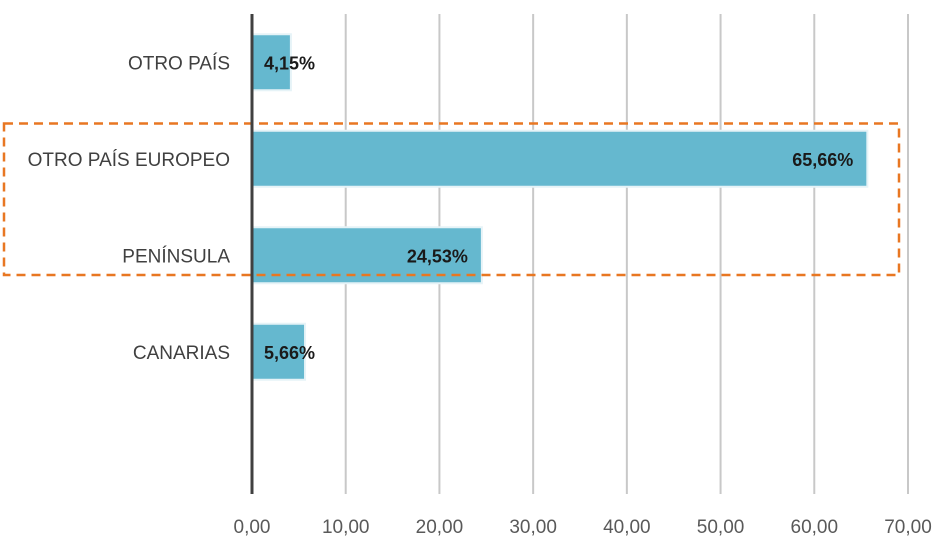  Describe the element at coordinates (437, 256) in the screenshot. I see `data-label: 24,53%` at that location.